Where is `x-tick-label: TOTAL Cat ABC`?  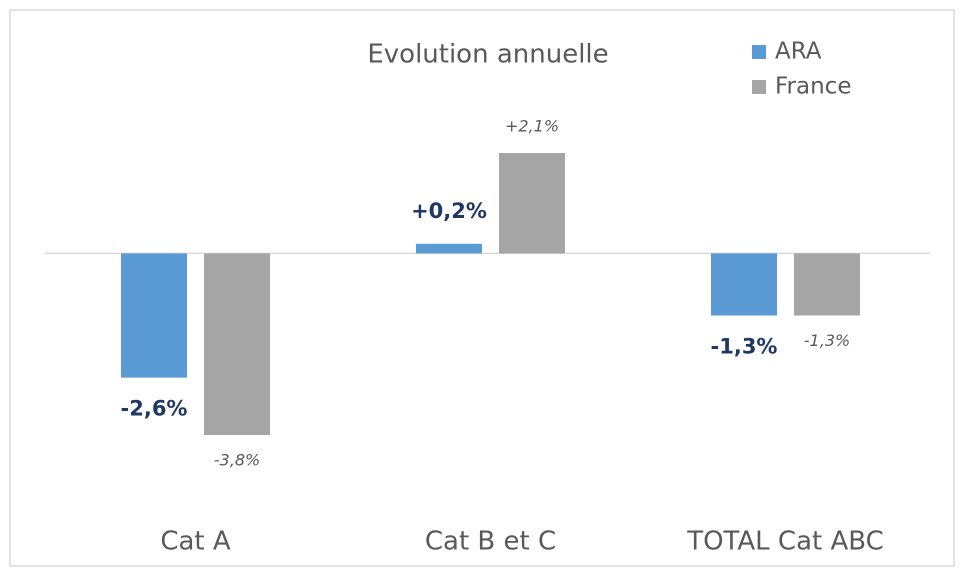
x-tick-label: TOTAL Cat ABC is located at coordinates (785, 542).